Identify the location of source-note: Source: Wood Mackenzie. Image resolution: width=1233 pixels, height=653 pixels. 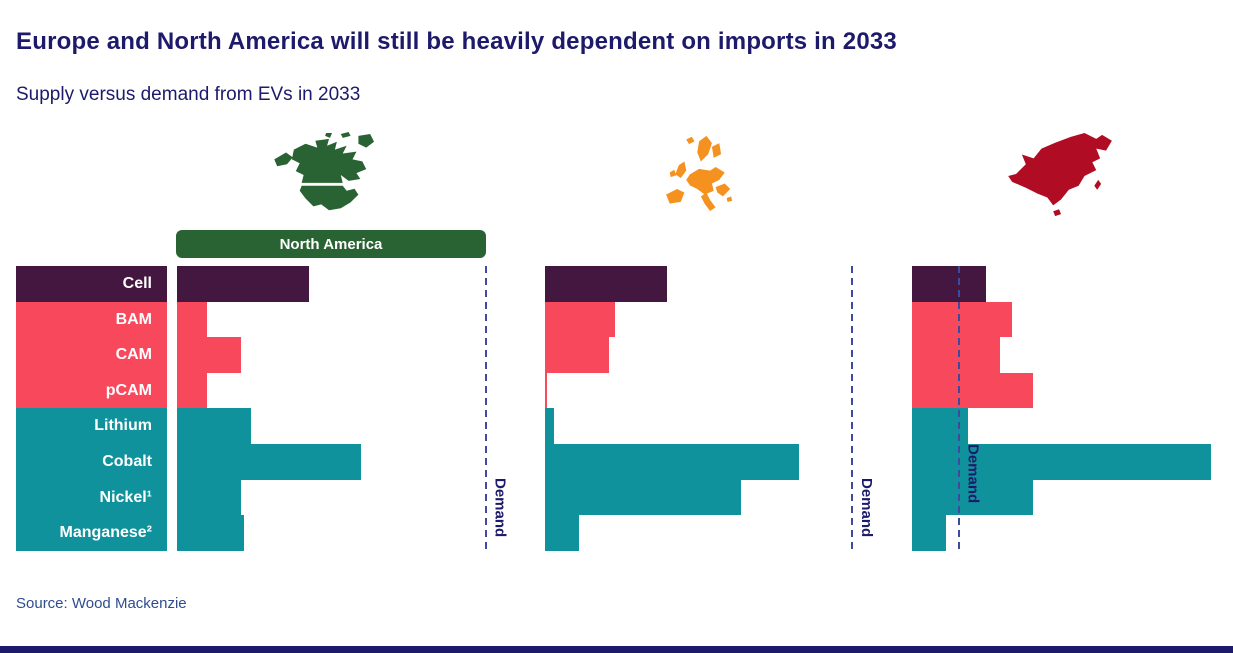
(101, 603).